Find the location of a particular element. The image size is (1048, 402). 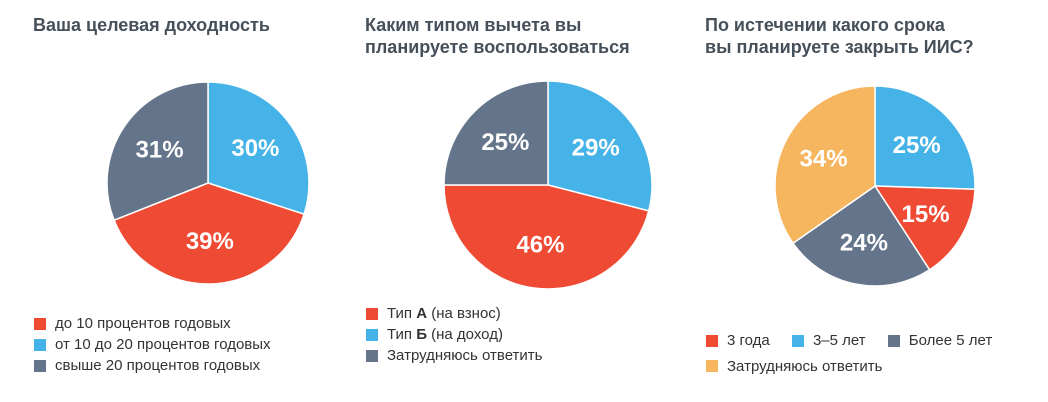

pie-slice-label: 39% is located at coordinates (210, 241).